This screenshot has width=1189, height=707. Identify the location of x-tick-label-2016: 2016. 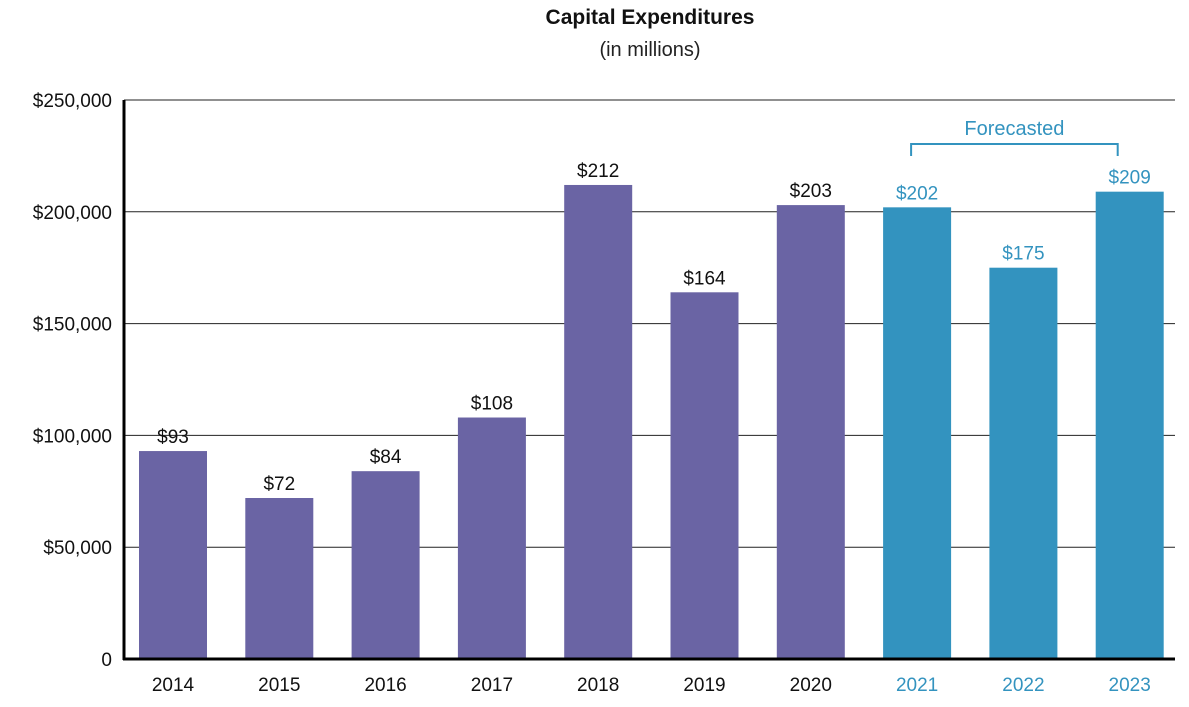
(385, 685).